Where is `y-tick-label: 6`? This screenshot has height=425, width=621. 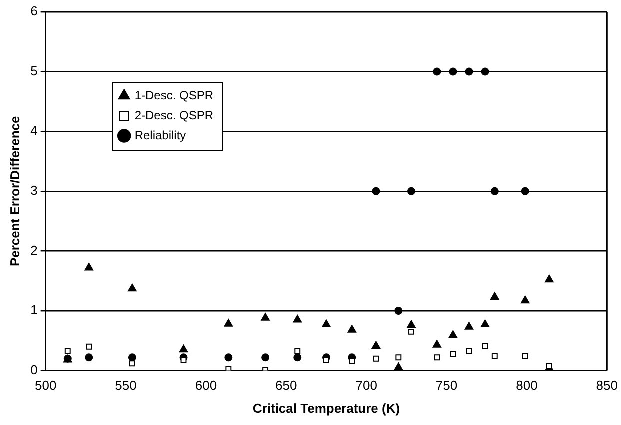
y-tick-label: 6 is located at coordinates (34, 11).